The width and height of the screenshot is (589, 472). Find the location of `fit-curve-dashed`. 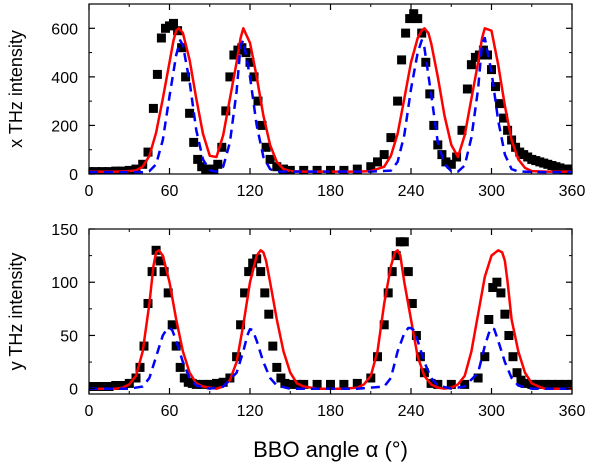

fit-curve-dashed is located at coordinates (330, 358).